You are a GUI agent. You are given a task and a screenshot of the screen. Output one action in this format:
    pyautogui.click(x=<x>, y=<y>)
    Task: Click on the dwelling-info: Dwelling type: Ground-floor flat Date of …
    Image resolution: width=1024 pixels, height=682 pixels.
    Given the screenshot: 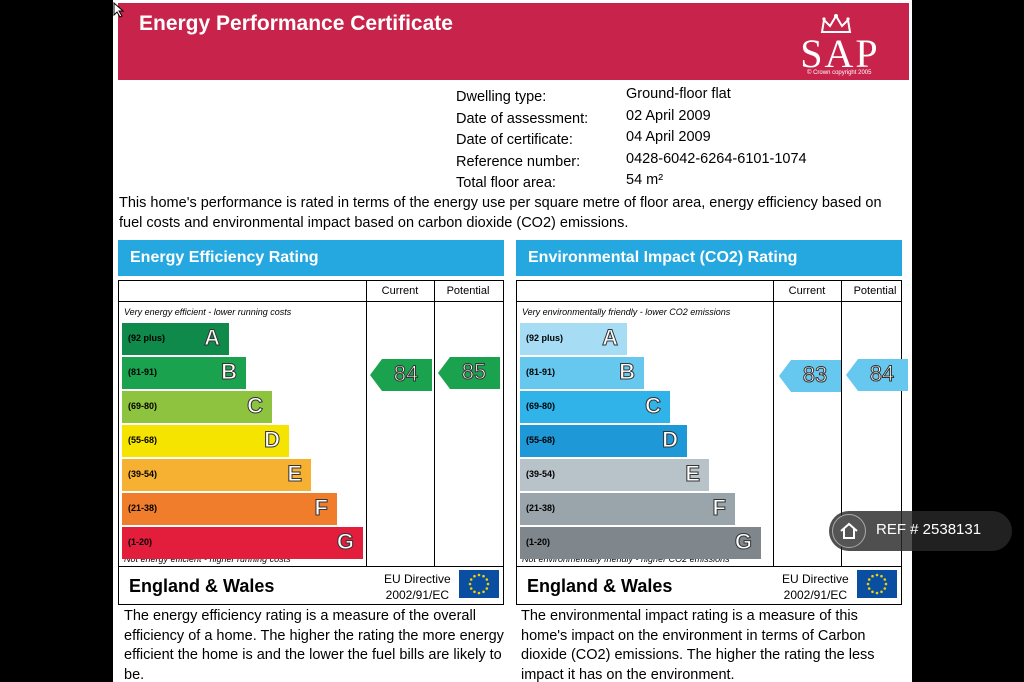 What is the action you would take?
    pyautogui.click(x=684, y=140)
    